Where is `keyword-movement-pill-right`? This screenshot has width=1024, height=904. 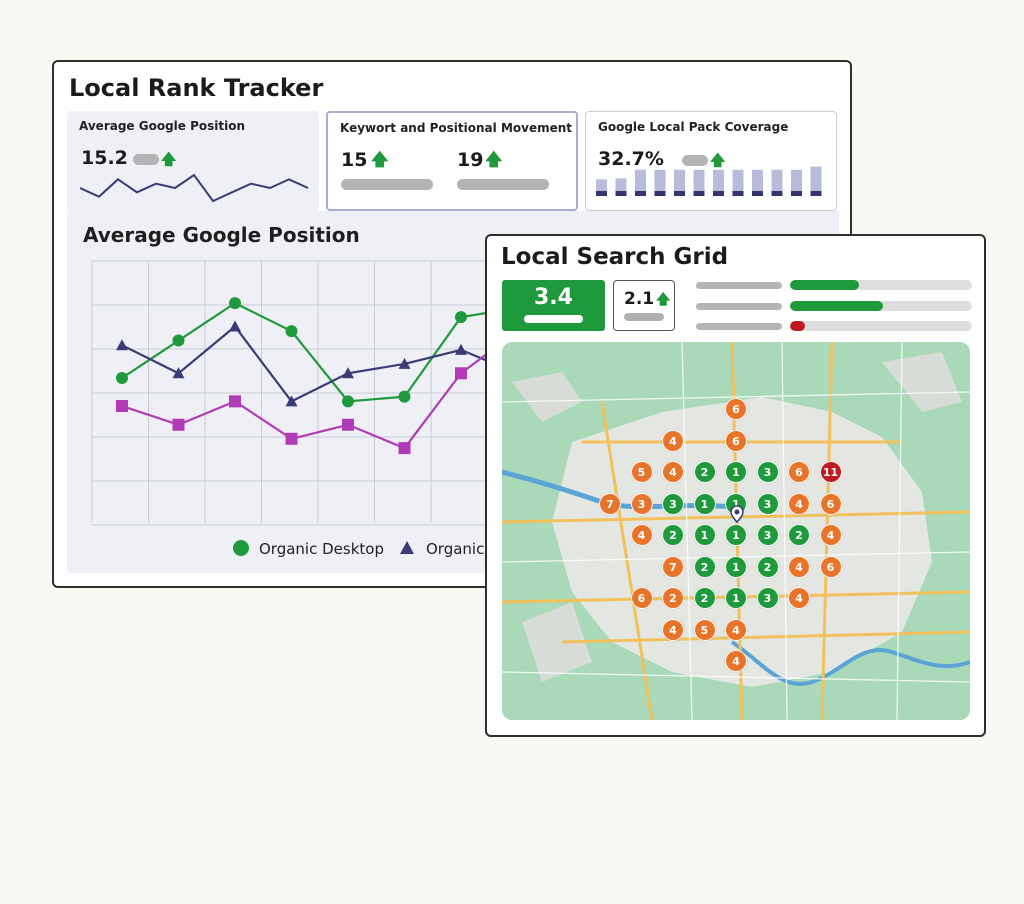 keyword-movement-pill-right is located at coordinates (503, 184).